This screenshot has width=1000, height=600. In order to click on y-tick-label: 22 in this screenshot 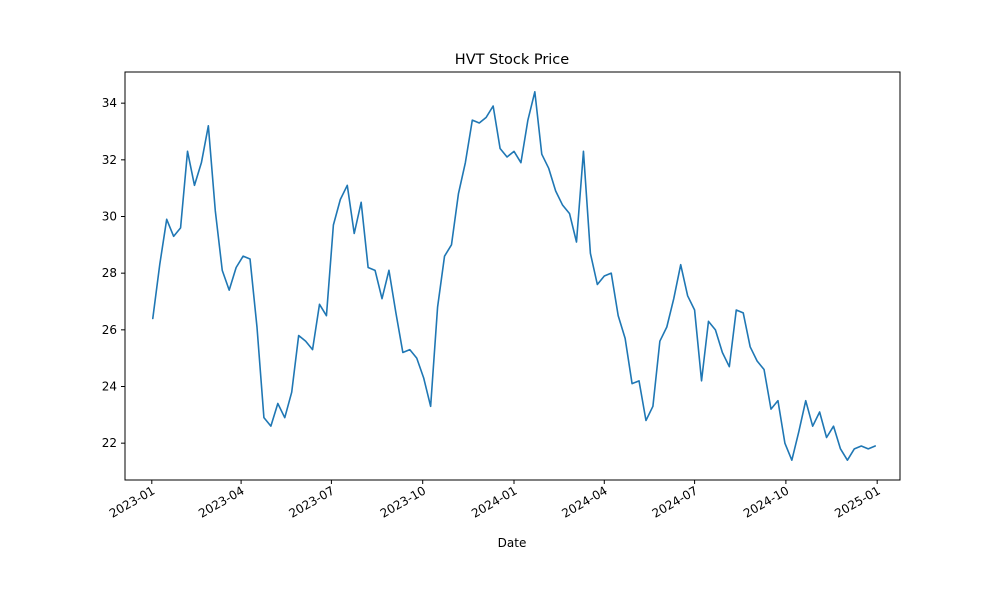, I will do `click(109, 443)`.